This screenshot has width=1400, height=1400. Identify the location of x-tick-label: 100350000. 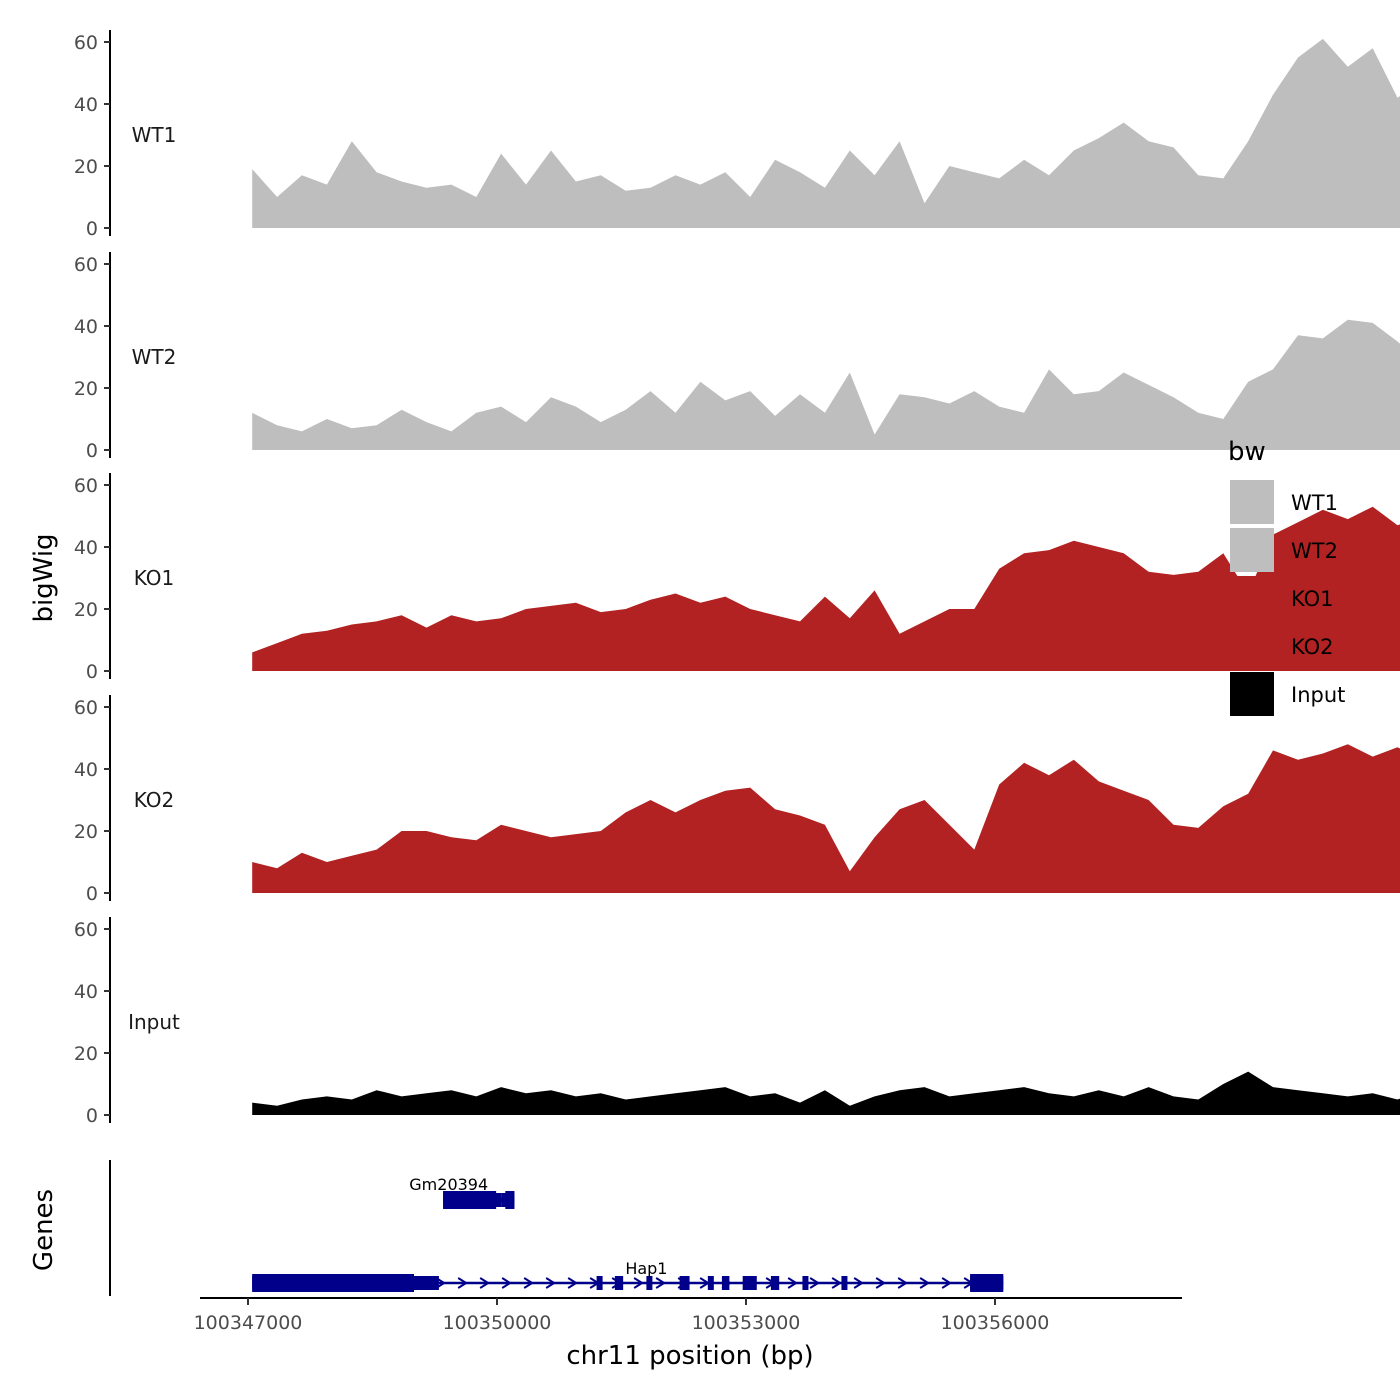
(497, 1323).